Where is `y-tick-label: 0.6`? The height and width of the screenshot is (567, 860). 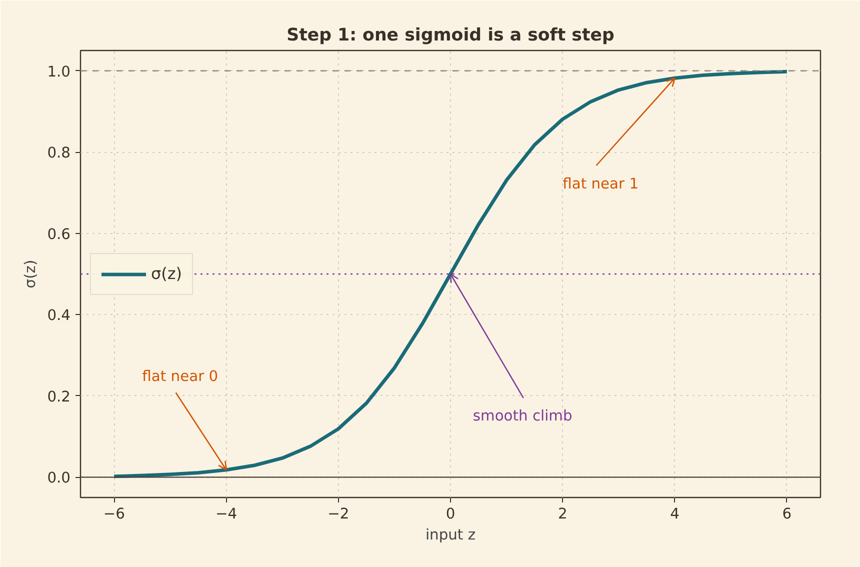
y-tick-label: 0.6 is located at coordinates (59, 234).